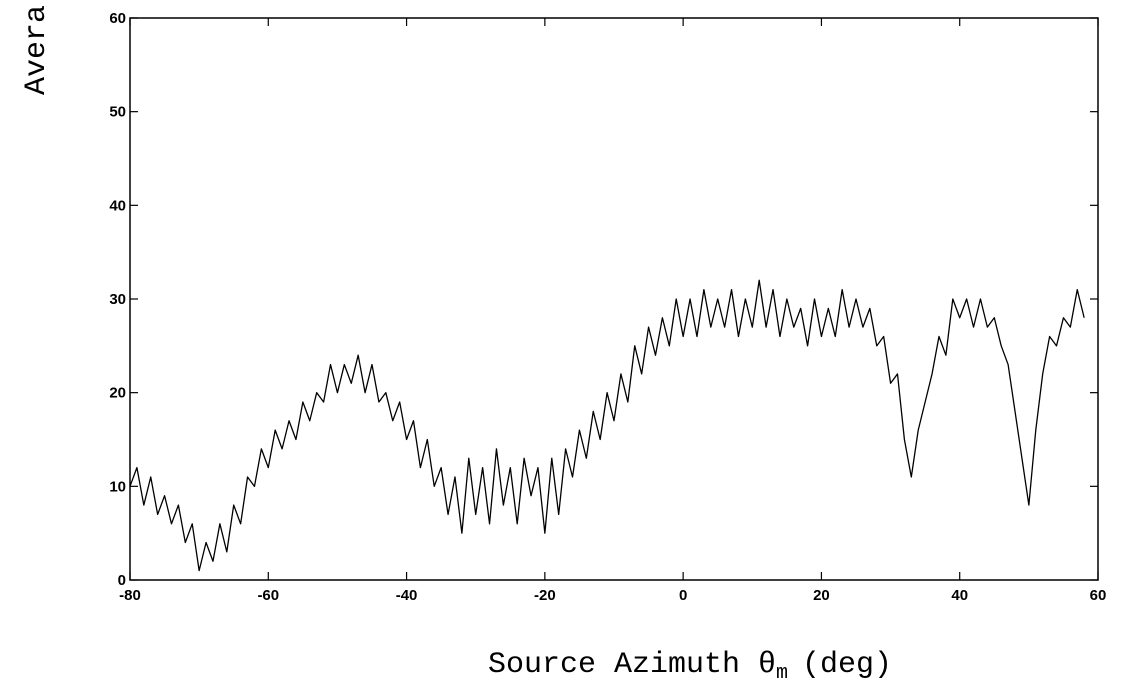  What do you see at coordinates (959, 595) in the screenshot?
I see `x-tick-label: 40` at bounding box center [959, 595].